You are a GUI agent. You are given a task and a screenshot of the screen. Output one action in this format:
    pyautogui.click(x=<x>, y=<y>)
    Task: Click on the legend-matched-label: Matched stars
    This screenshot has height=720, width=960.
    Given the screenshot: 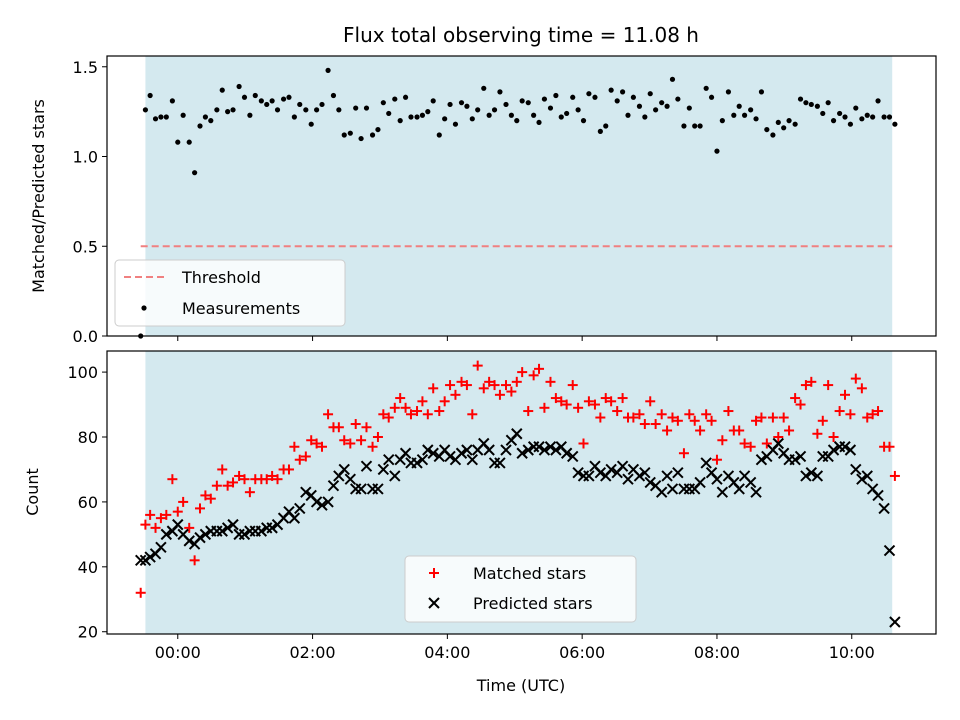 What is the action you would take?
    pyautogui.click(x=529, y=573)
    